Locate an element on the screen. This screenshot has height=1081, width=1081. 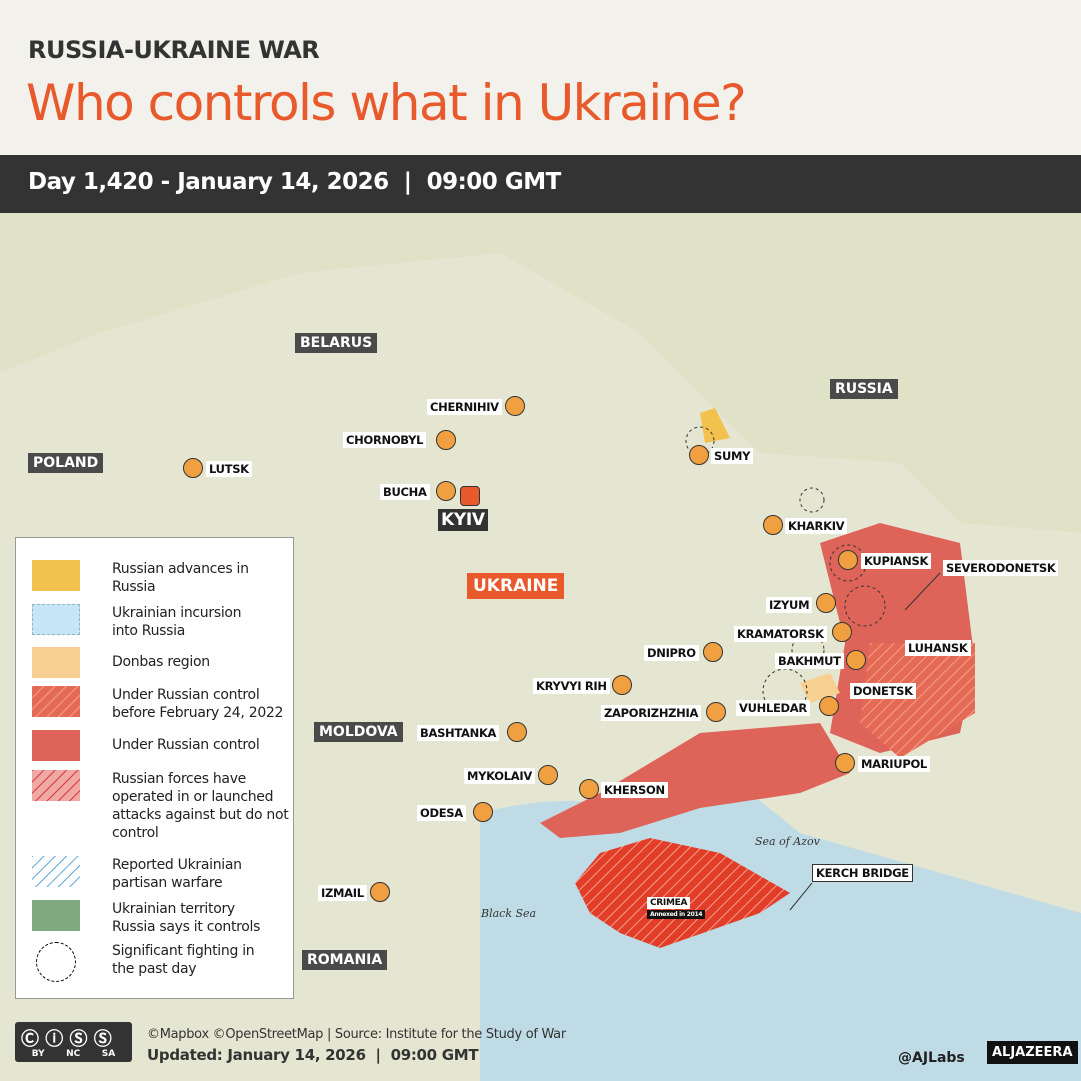
city-izyum: IZYUM is located at coordinates (789, 605).